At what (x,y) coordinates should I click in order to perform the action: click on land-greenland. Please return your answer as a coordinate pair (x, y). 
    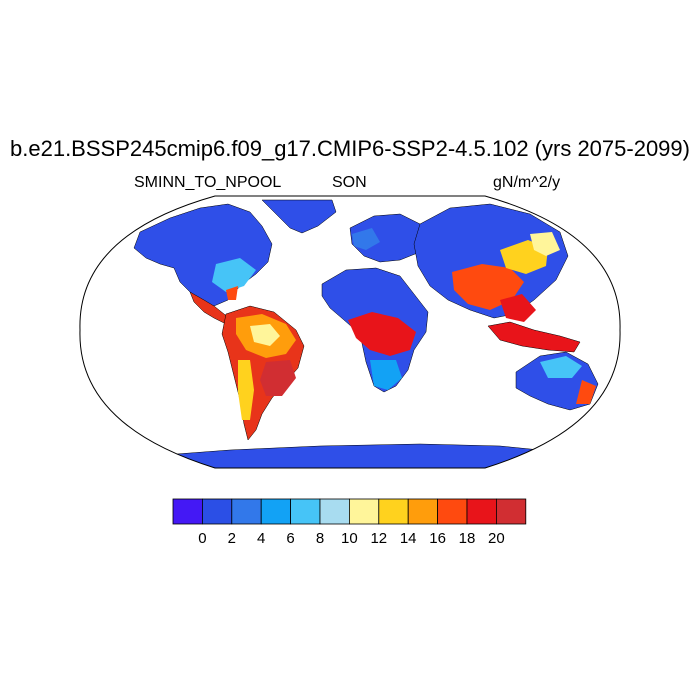
    Looking at the image, I should click on (299, 216).